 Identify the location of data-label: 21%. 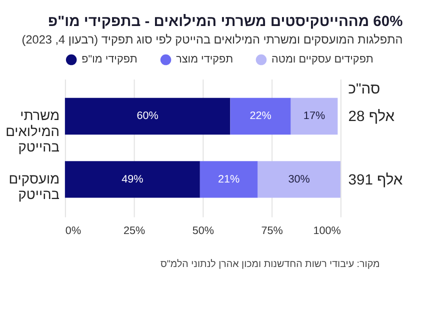
(229, 179).